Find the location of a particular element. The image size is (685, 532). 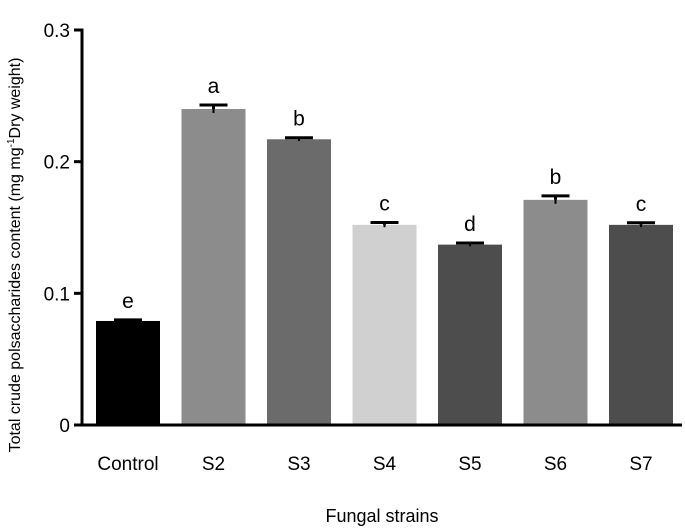

bar-s2 is located at coordinates (213, 267).